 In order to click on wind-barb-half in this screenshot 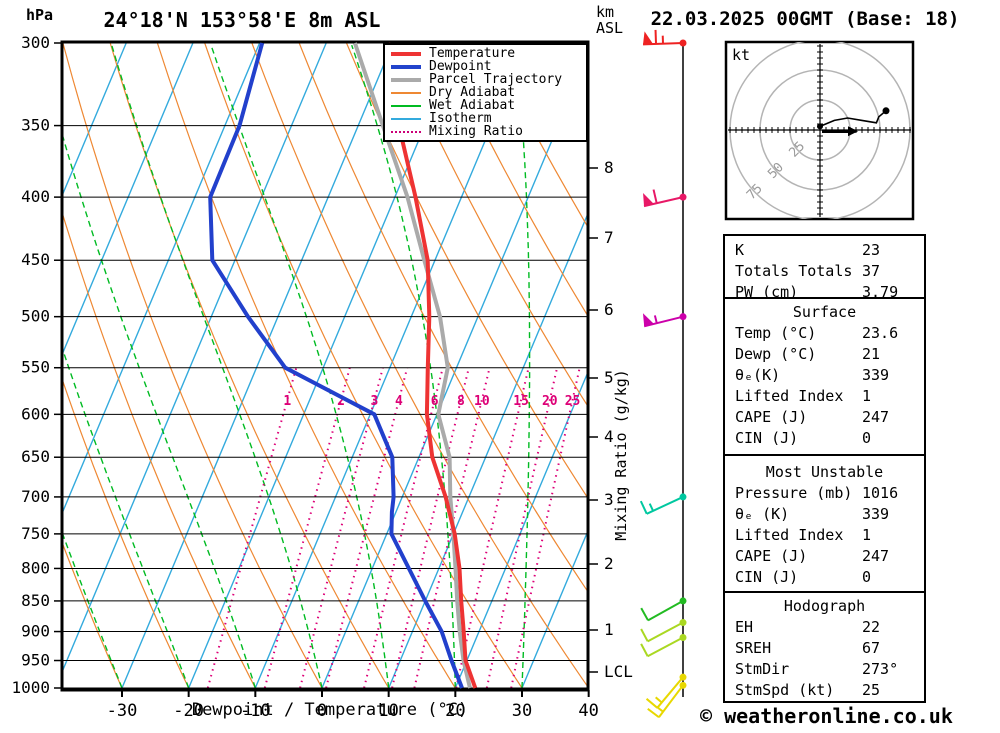, I will do `click(660, 709)`.